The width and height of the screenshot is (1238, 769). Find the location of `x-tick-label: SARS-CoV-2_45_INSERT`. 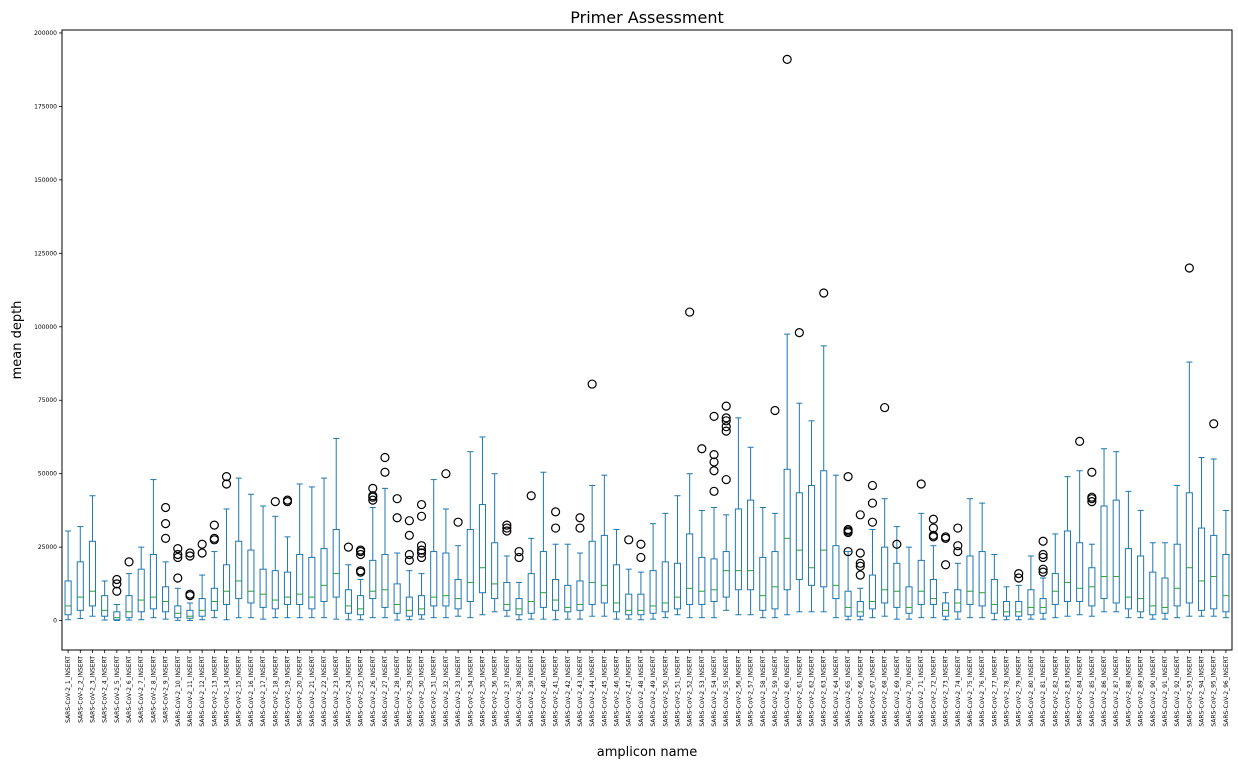

x-tick-label: SARS-CoV-2_45_INSERT is located at coordinates (604, 691).